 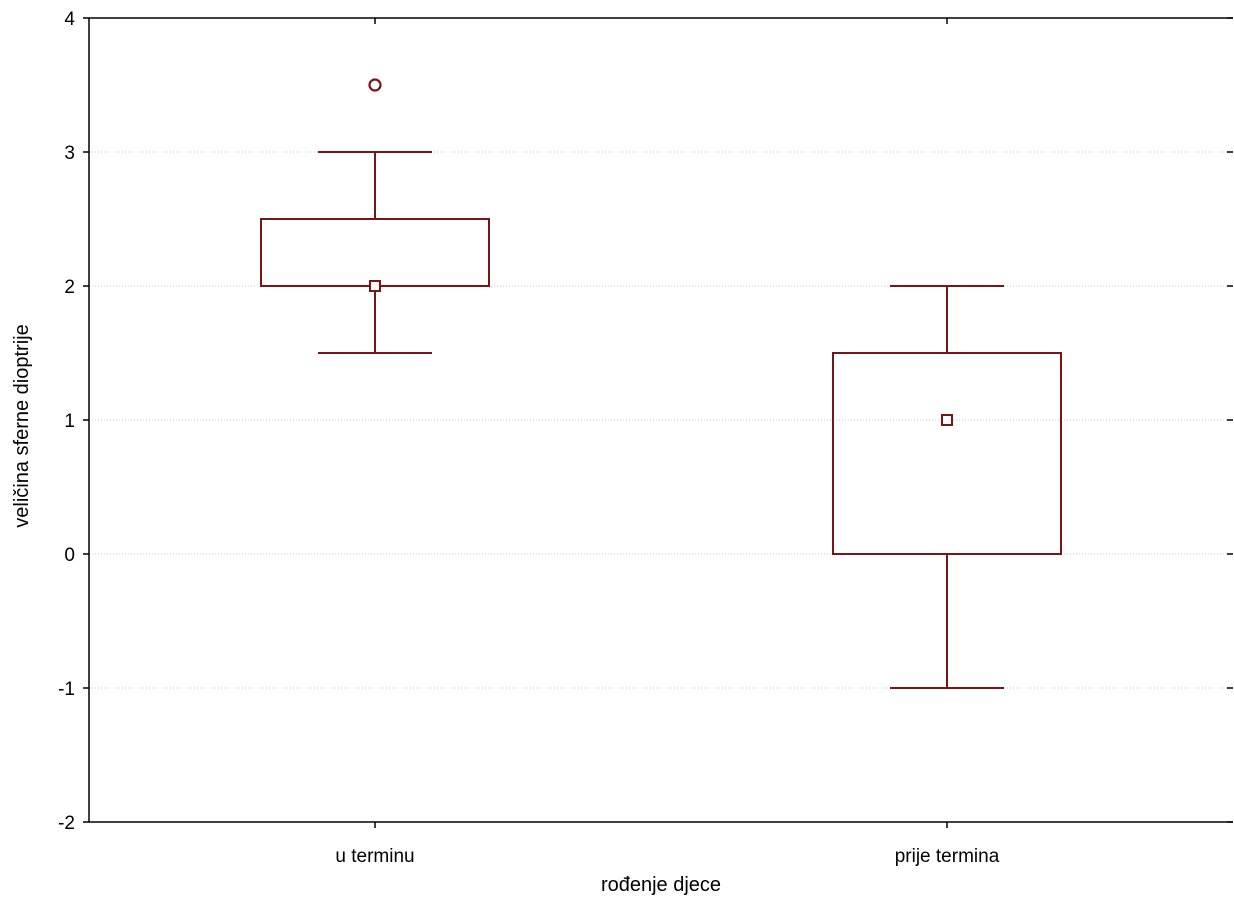 What do you see at coordinates (375, 85) in the screenshot?
I see `outlier-point` at bounding box center [375, 85].